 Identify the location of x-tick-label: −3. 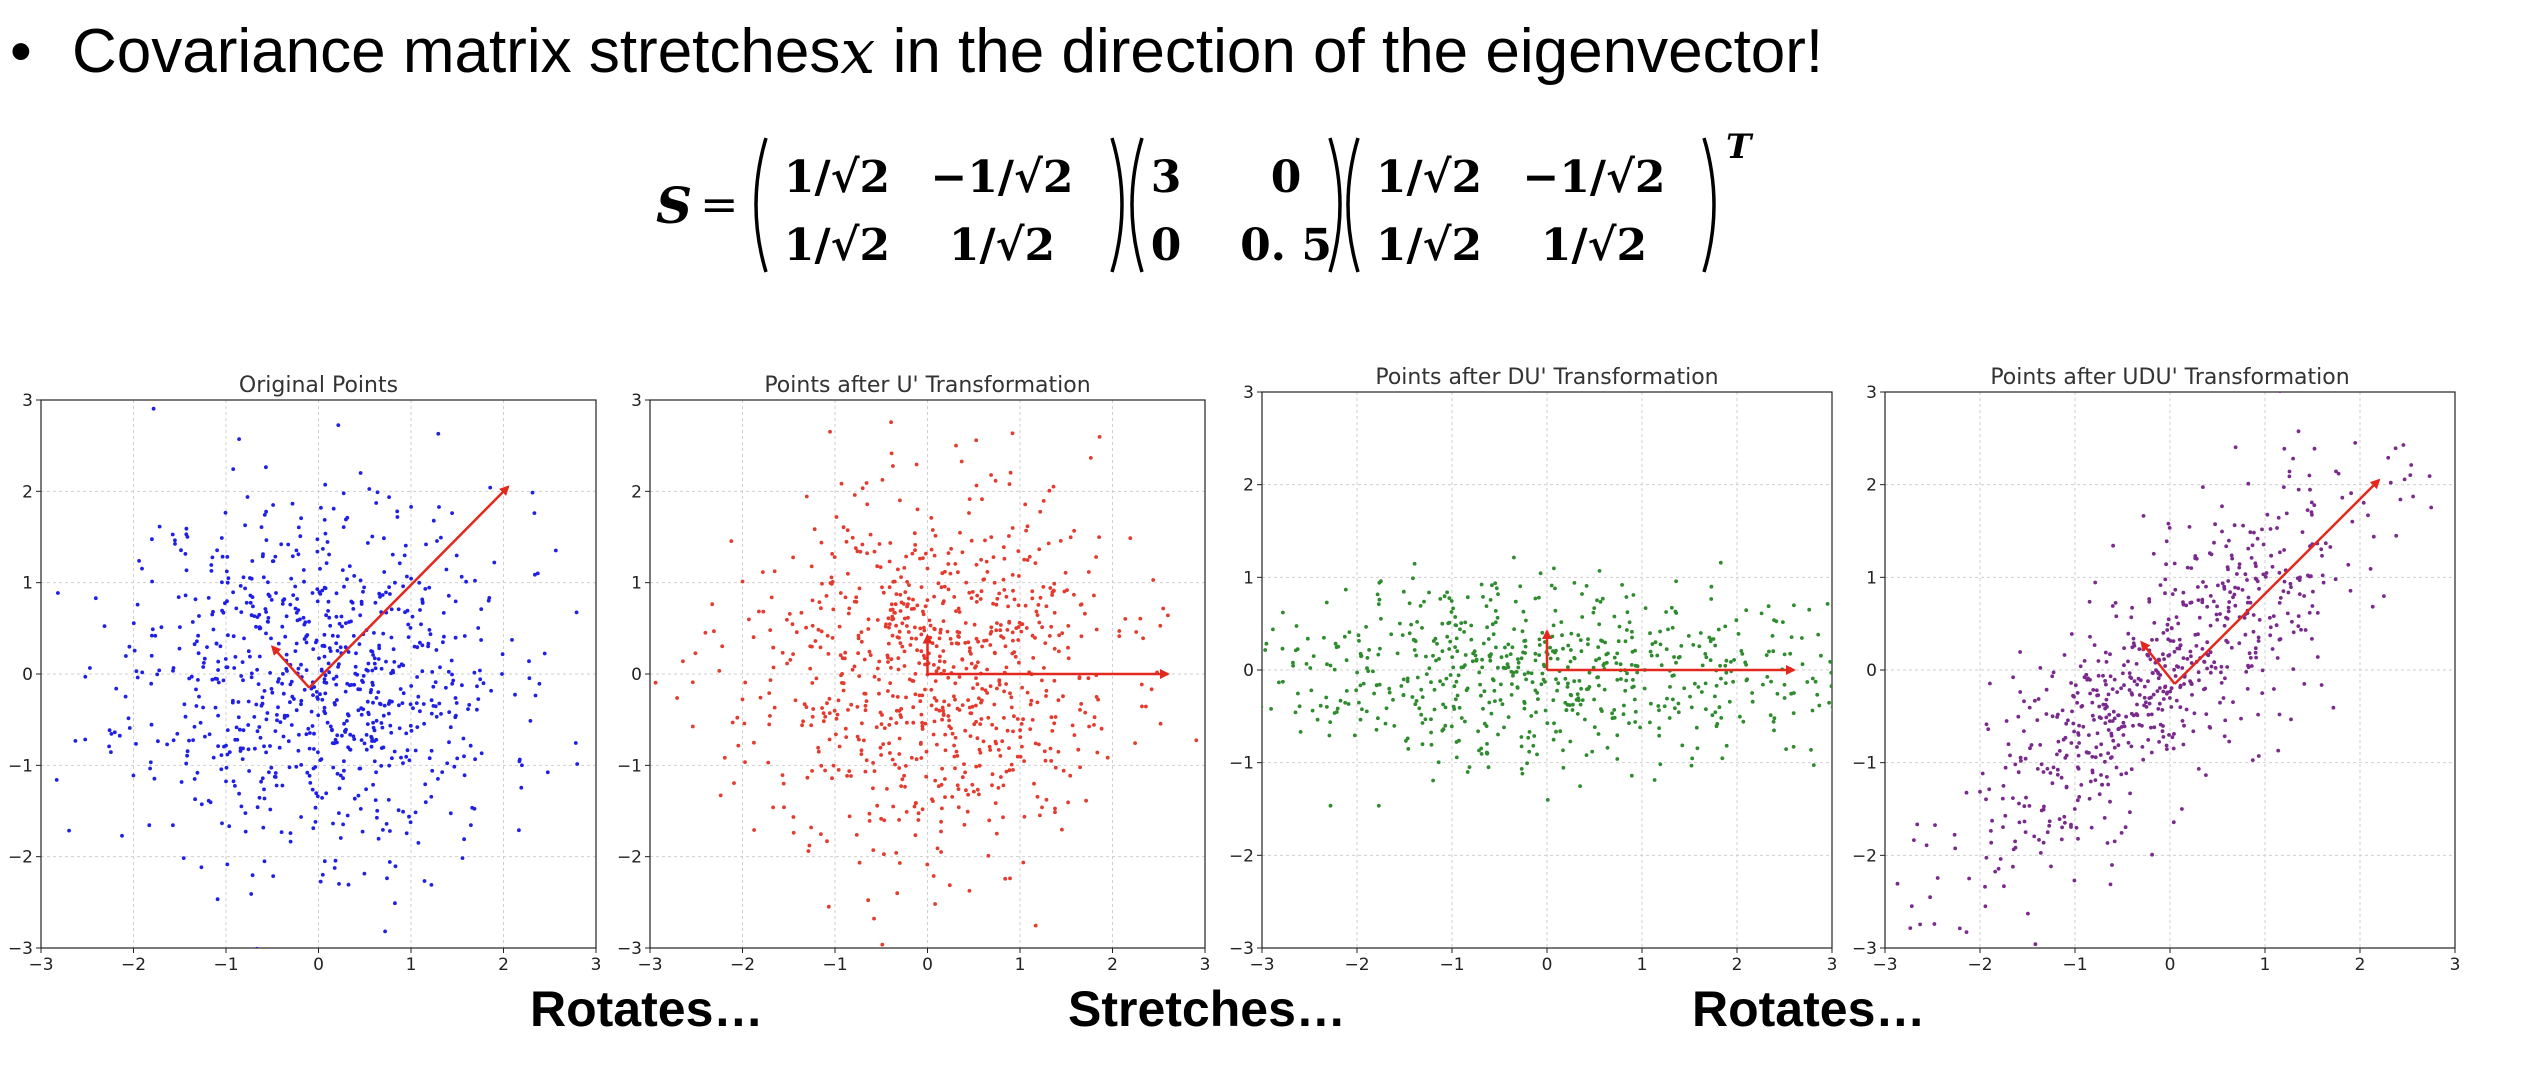
(649, 965).